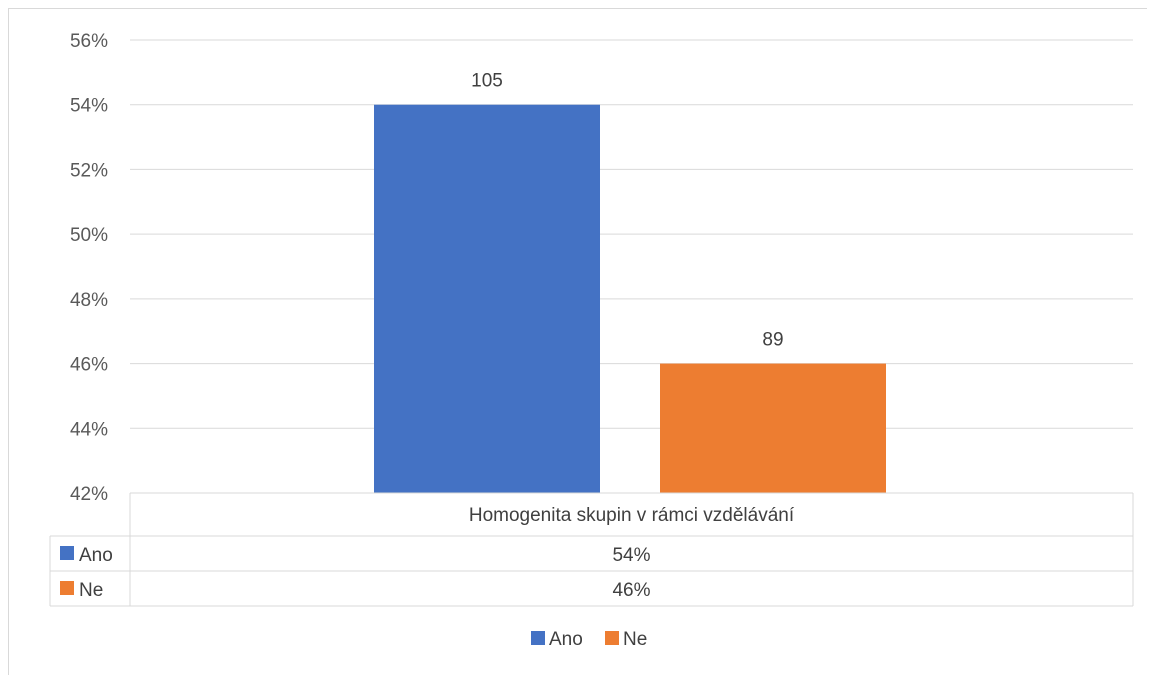 The image size is (1149, 677). What do you see at coordinates (89, 235) in the screenshot?
I see `y-tick-label: 50%` at bounding box center [89, 235].